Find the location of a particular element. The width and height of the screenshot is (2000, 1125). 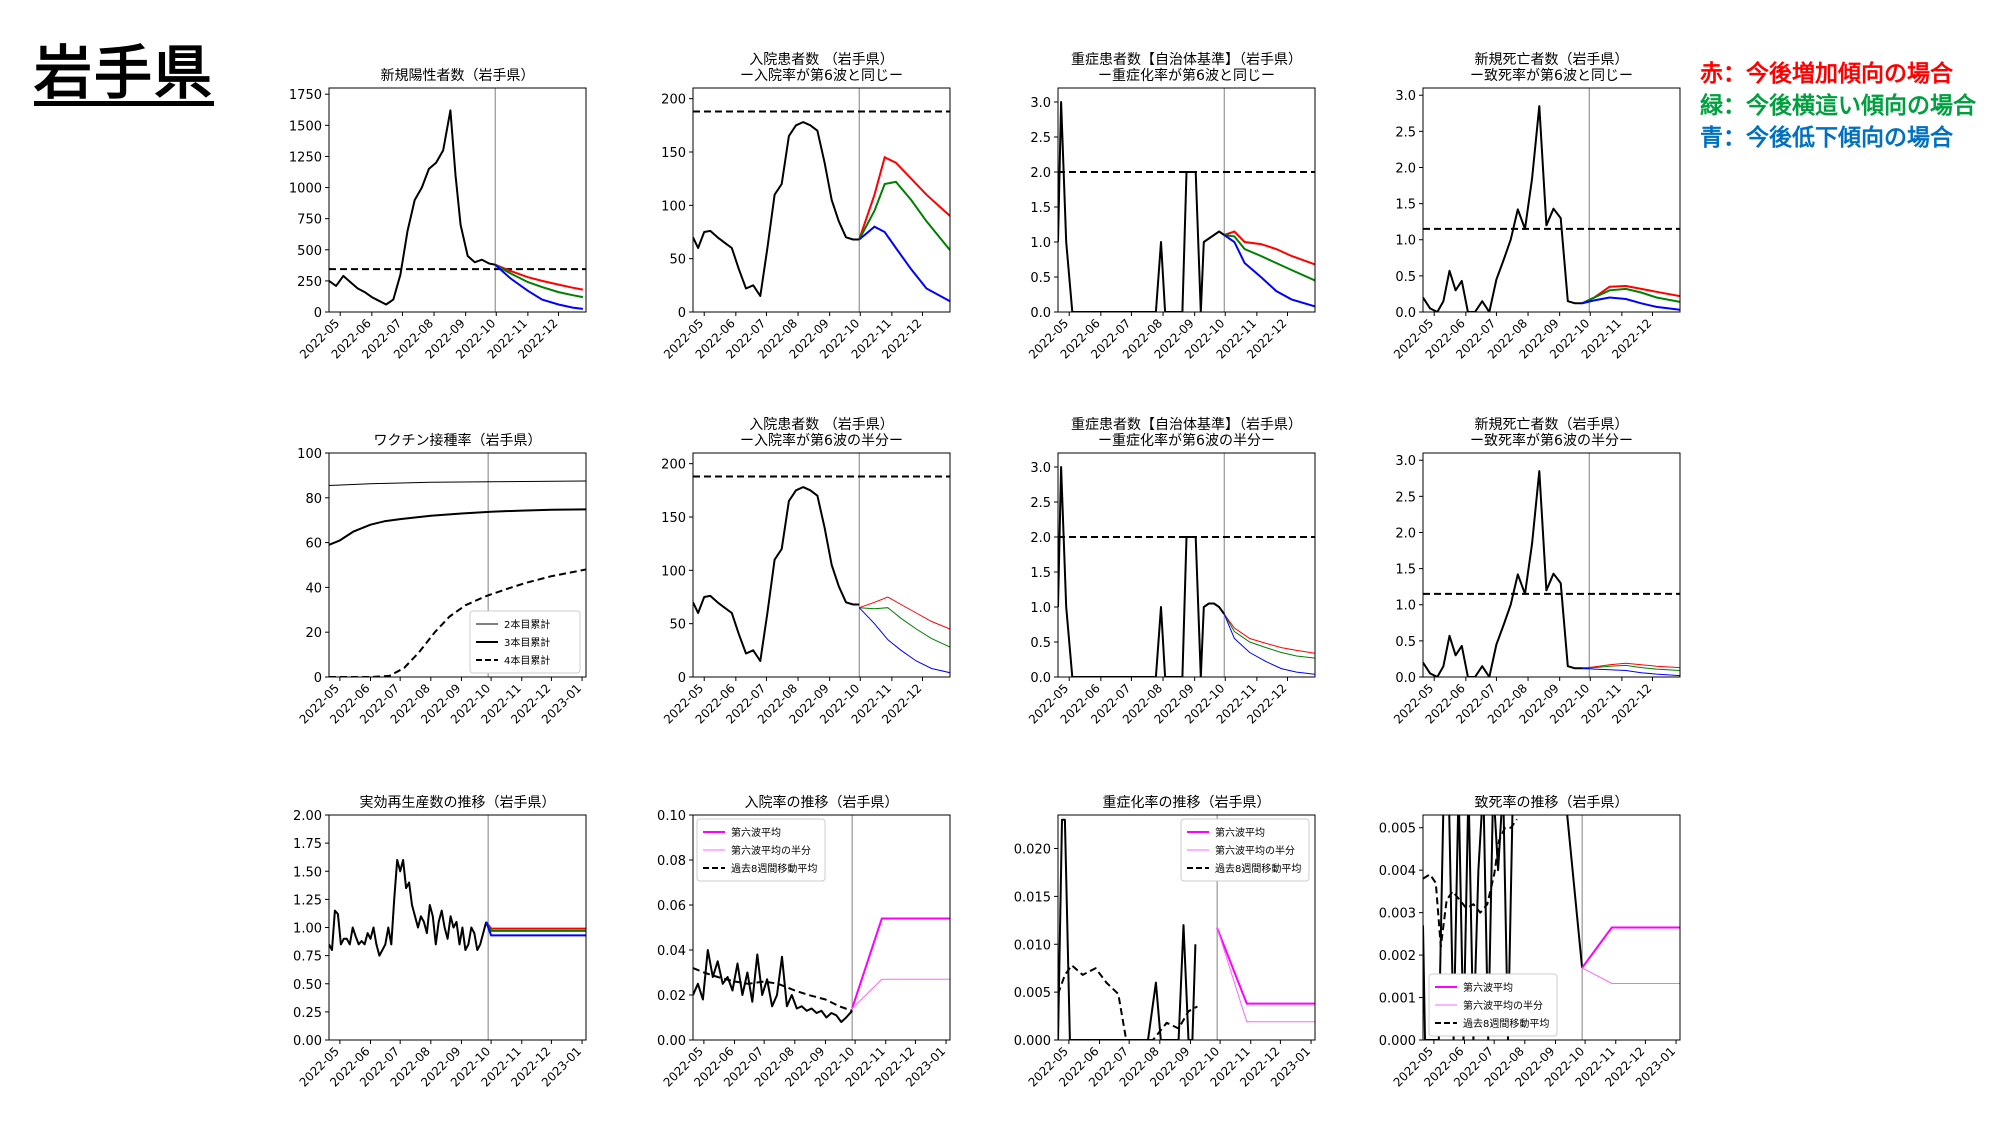

y-tick-label: 1750 is located at coordinates (305, 95).